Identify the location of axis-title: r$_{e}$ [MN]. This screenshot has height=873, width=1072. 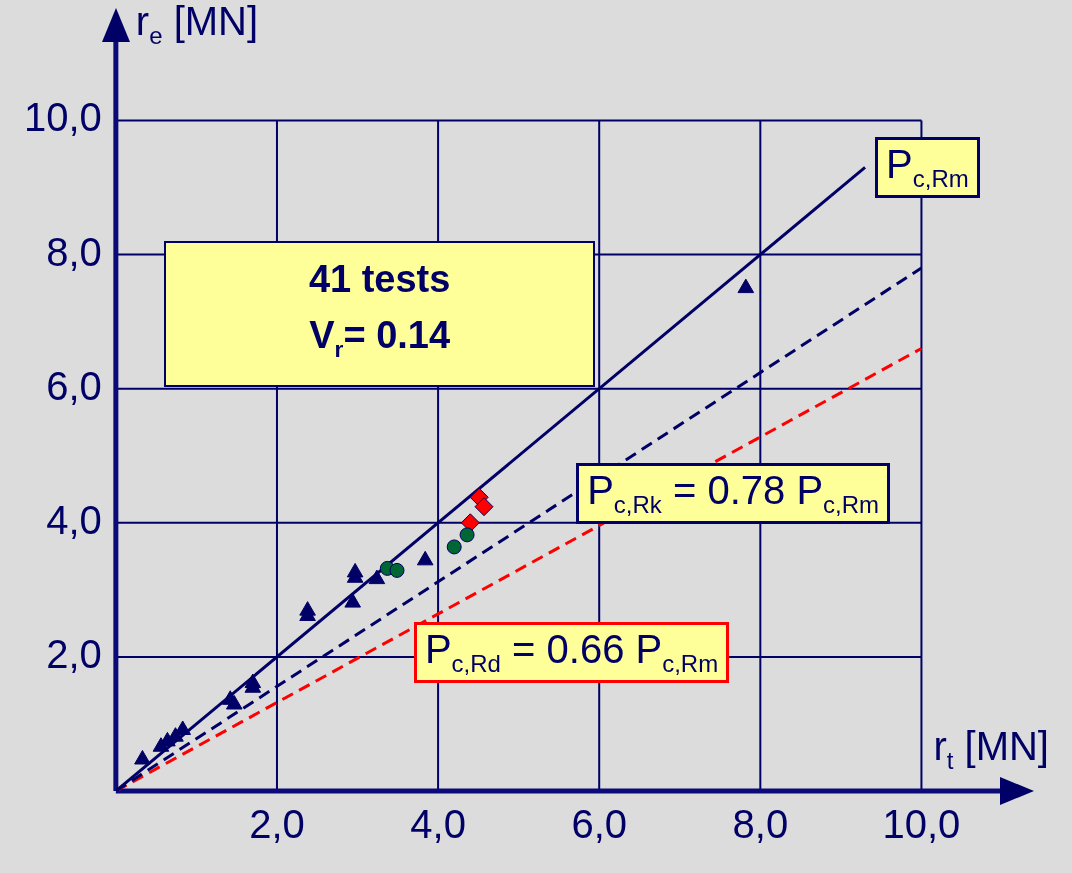
(197, 25).